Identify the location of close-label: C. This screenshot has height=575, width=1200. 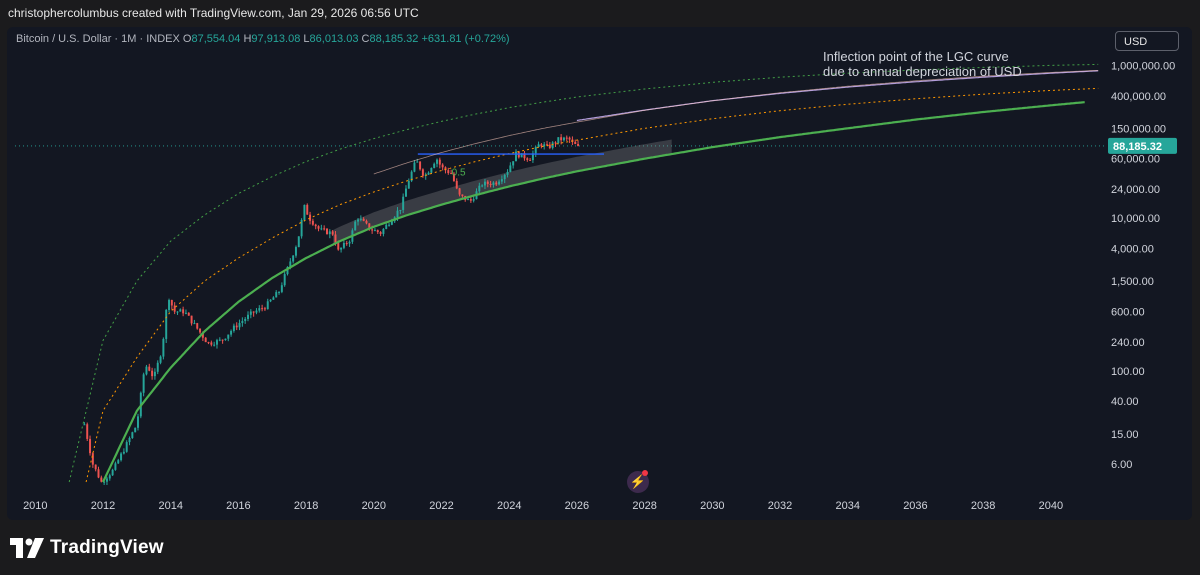
(365, 39).